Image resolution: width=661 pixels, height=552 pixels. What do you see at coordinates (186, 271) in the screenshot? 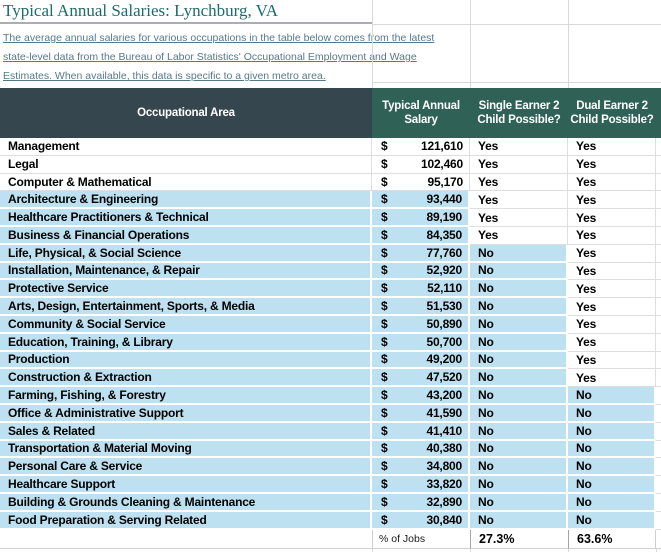
I see `occupational-area-cell: Installation, Maintenance, & Repair` at bounding box center [186, 271].